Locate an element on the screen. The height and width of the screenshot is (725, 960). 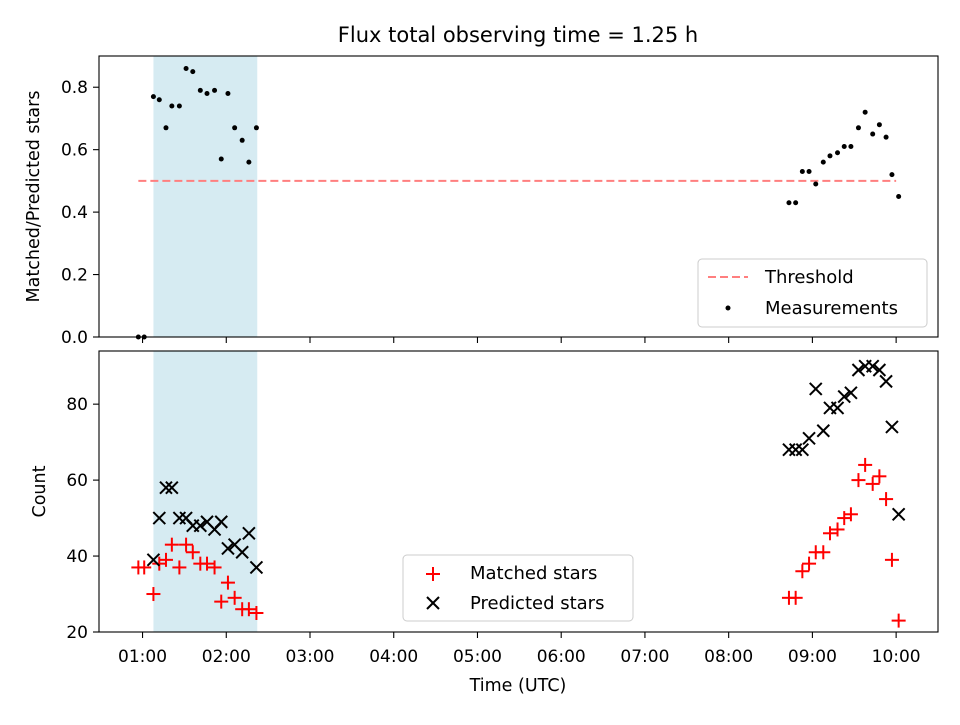
legend-measurement-label: Measurements is located at coordinates (831, 308).